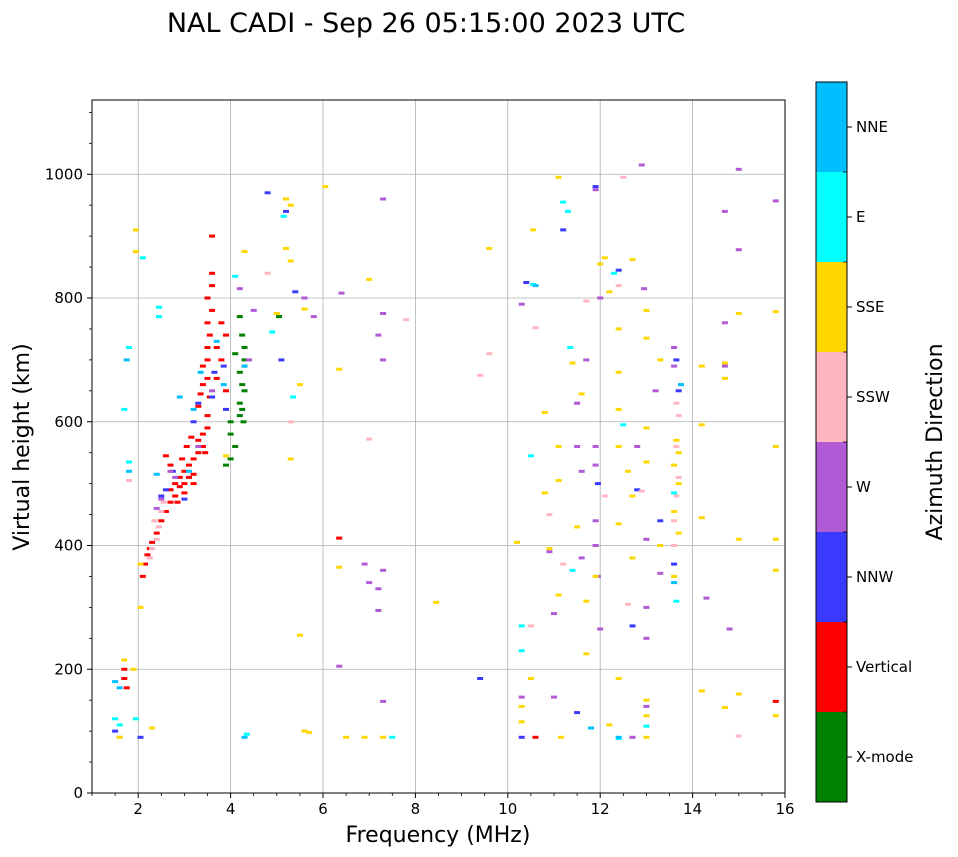  I want to click on x-tick-label: 10, so click(507, 809).